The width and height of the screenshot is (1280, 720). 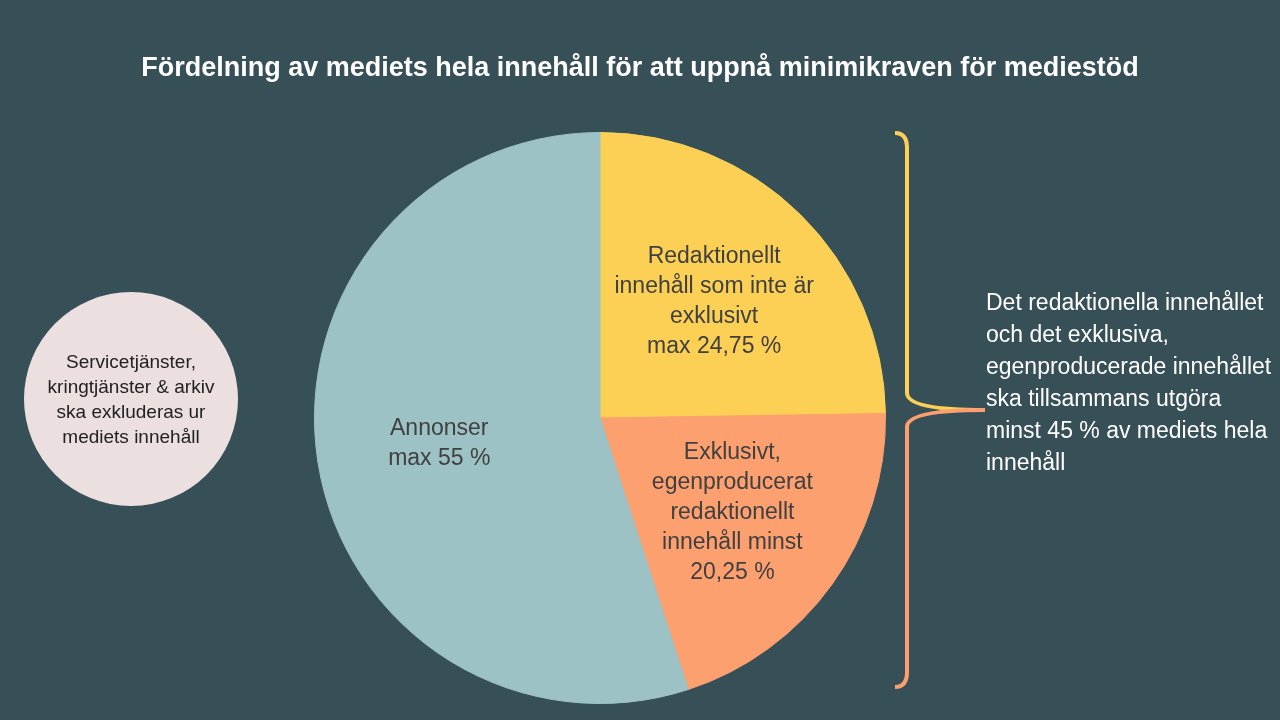 I want to click on slice-label: Annonser, so click(x=439, y=426).